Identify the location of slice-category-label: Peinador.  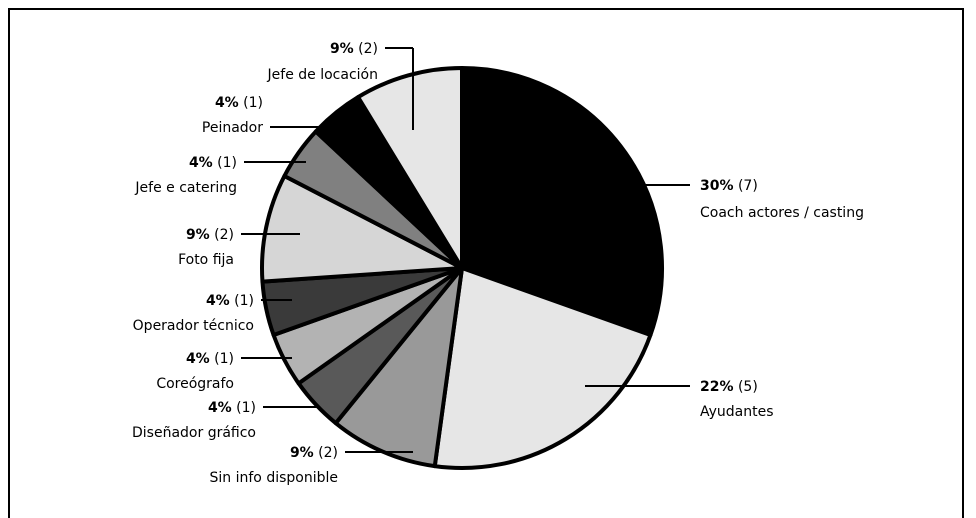
(232, 128).